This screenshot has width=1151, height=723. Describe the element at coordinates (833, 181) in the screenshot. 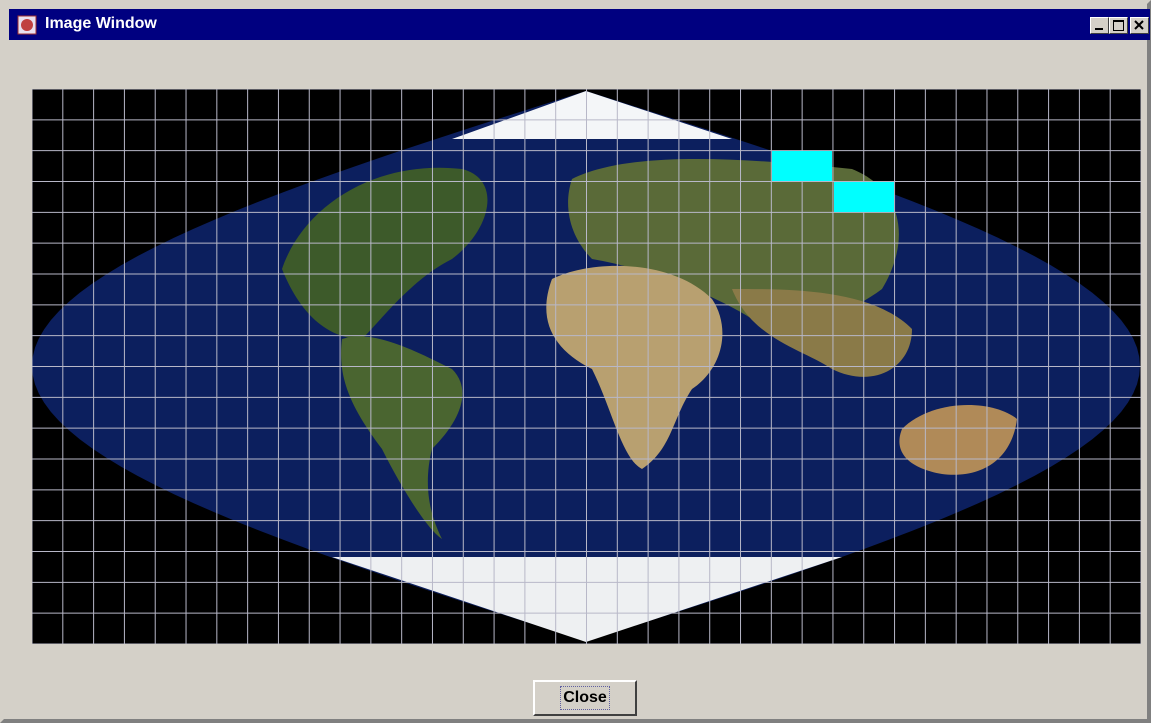

I see `selected-cells` at that location.